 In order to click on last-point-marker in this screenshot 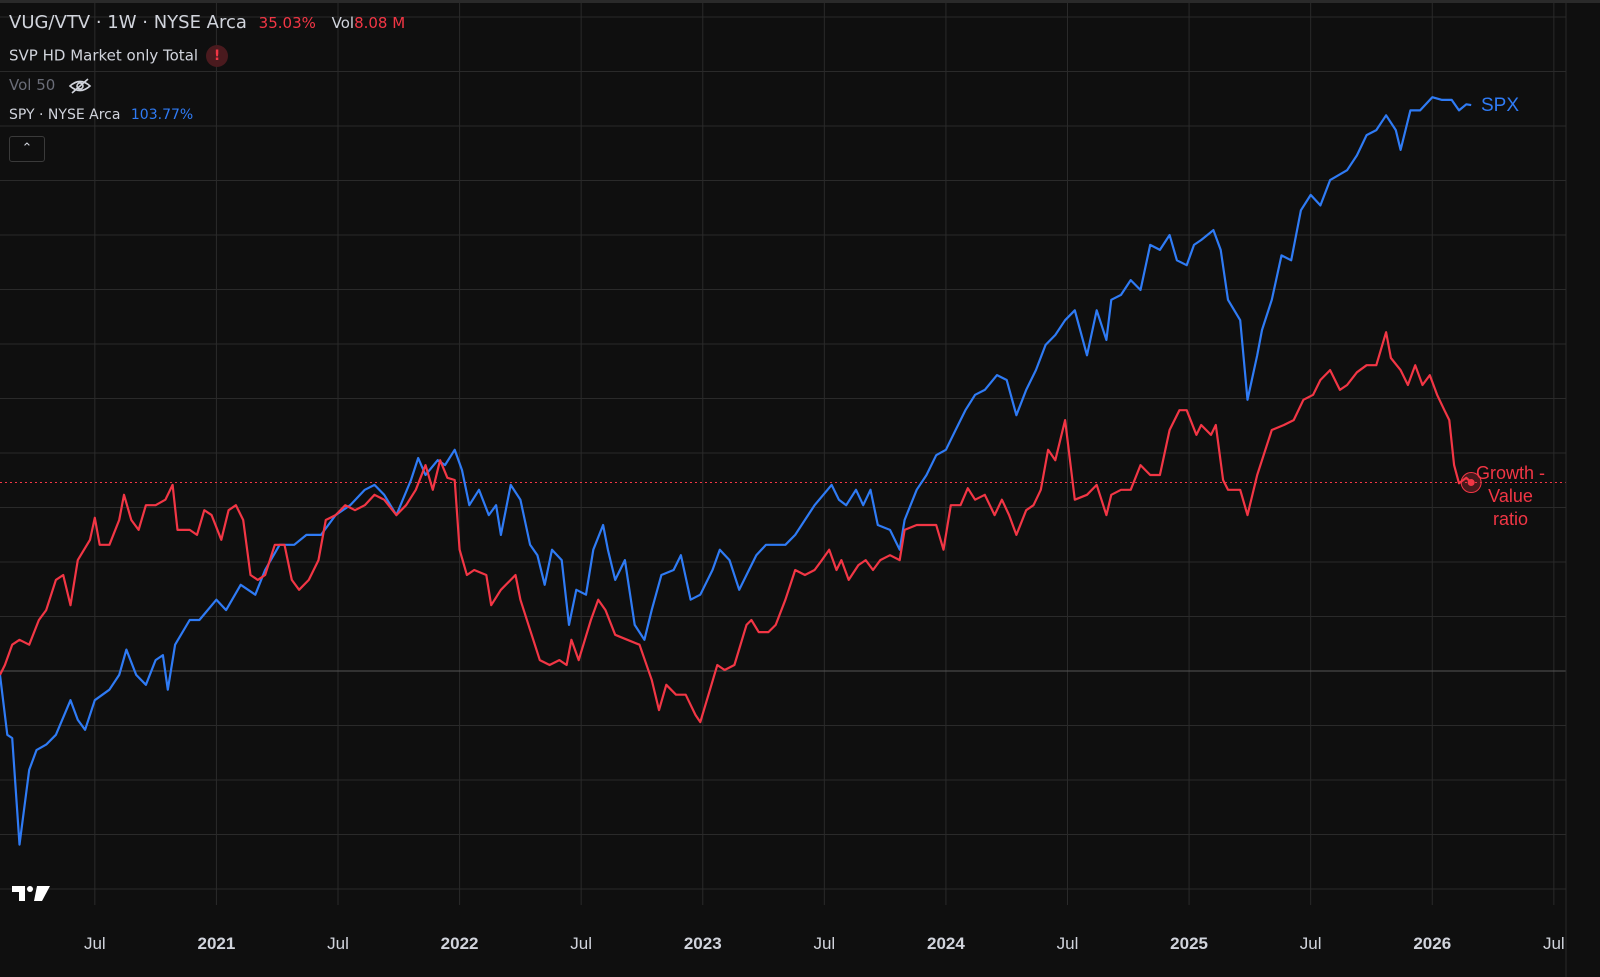, I will do `click(1471, 483)`.